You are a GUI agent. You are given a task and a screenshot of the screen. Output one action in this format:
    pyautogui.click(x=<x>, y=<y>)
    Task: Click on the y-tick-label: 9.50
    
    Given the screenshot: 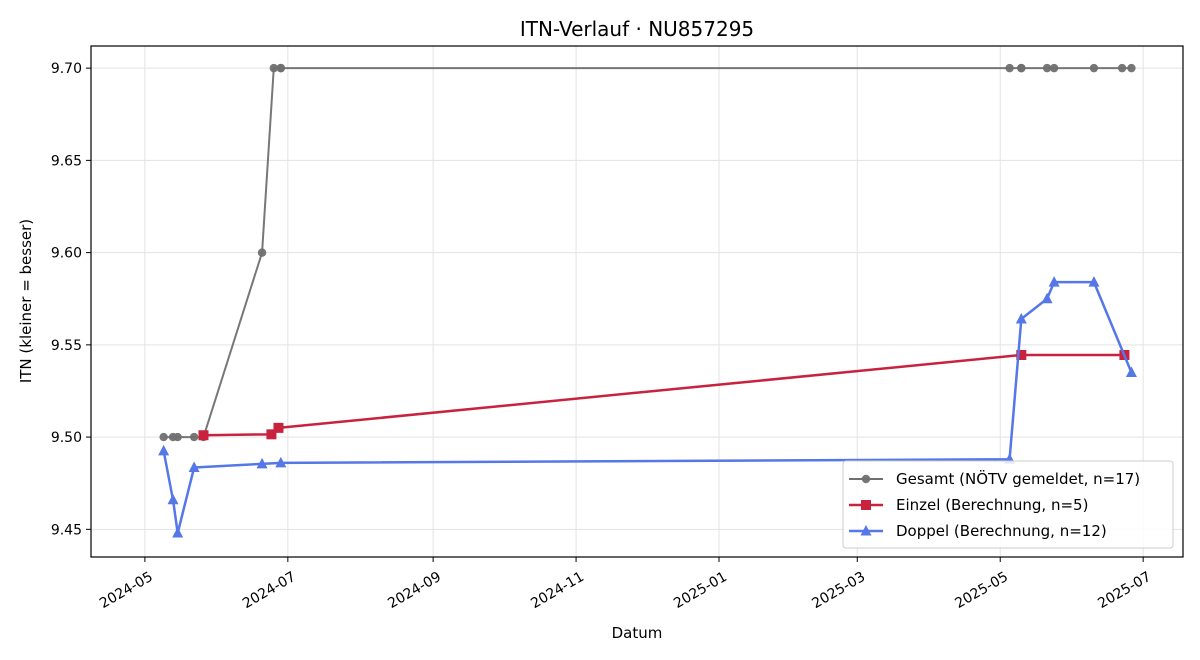 What is the action you would take?
    pyautogui.click(x=66, y=438)
    